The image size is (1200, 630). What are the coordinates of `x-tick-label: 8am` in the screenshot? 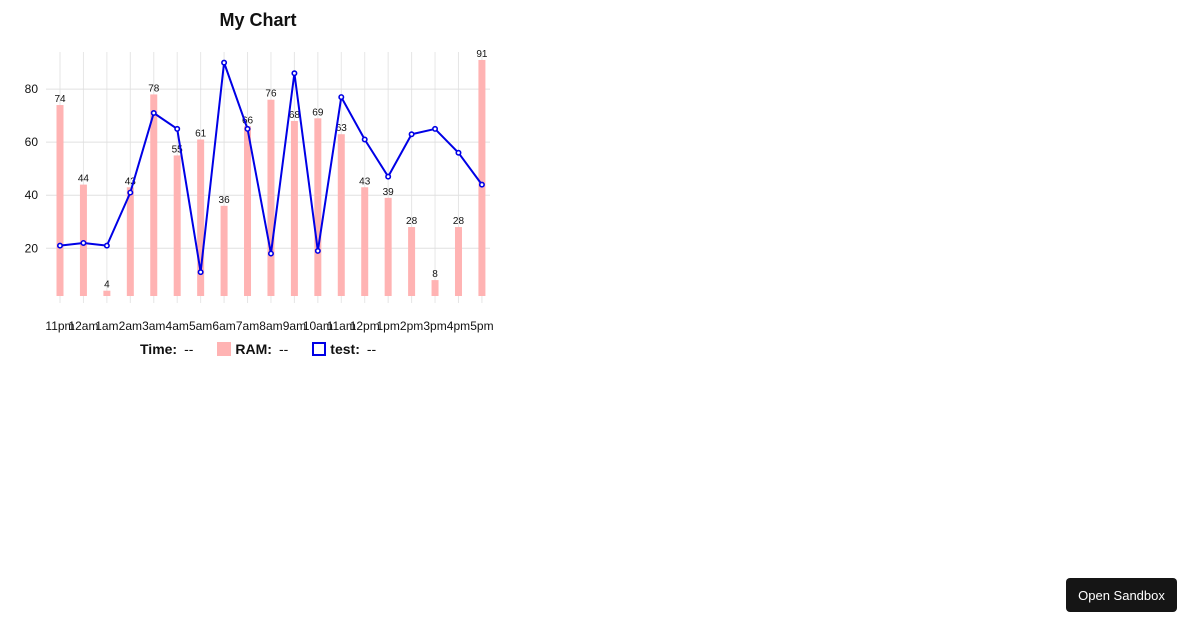 It's located at (270, 326).